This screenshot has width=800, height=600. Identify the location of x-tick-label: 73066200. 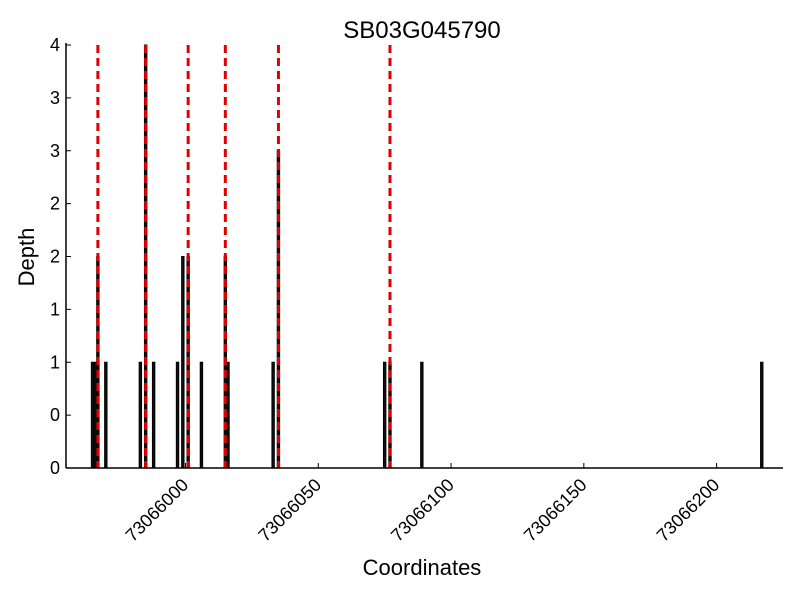
(688, 510).